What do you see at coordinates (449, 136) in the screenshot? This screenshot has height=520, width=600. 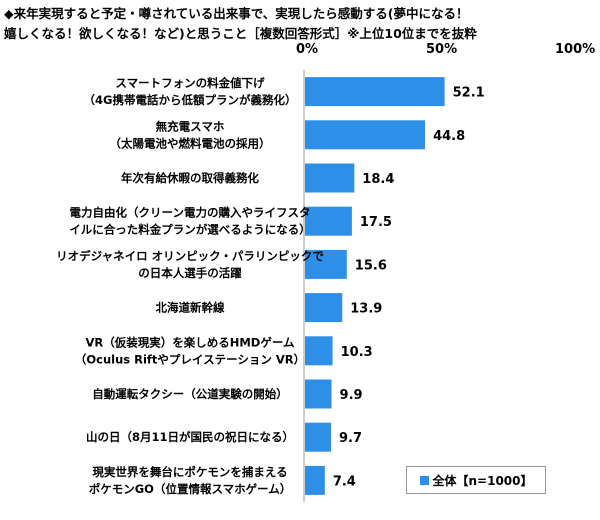 I see `value-label-2: 44.8` at bounding box center [449, 136].